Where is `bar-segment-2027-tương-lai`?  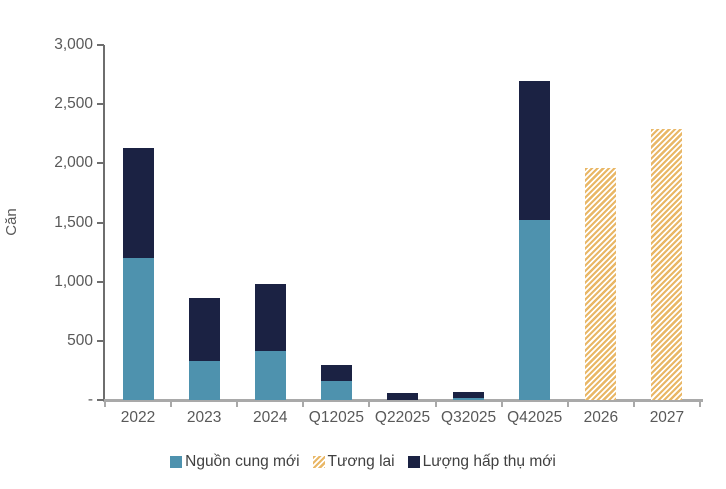
bar-segment-2027-tương-lai is located at coordinates (667, 264).